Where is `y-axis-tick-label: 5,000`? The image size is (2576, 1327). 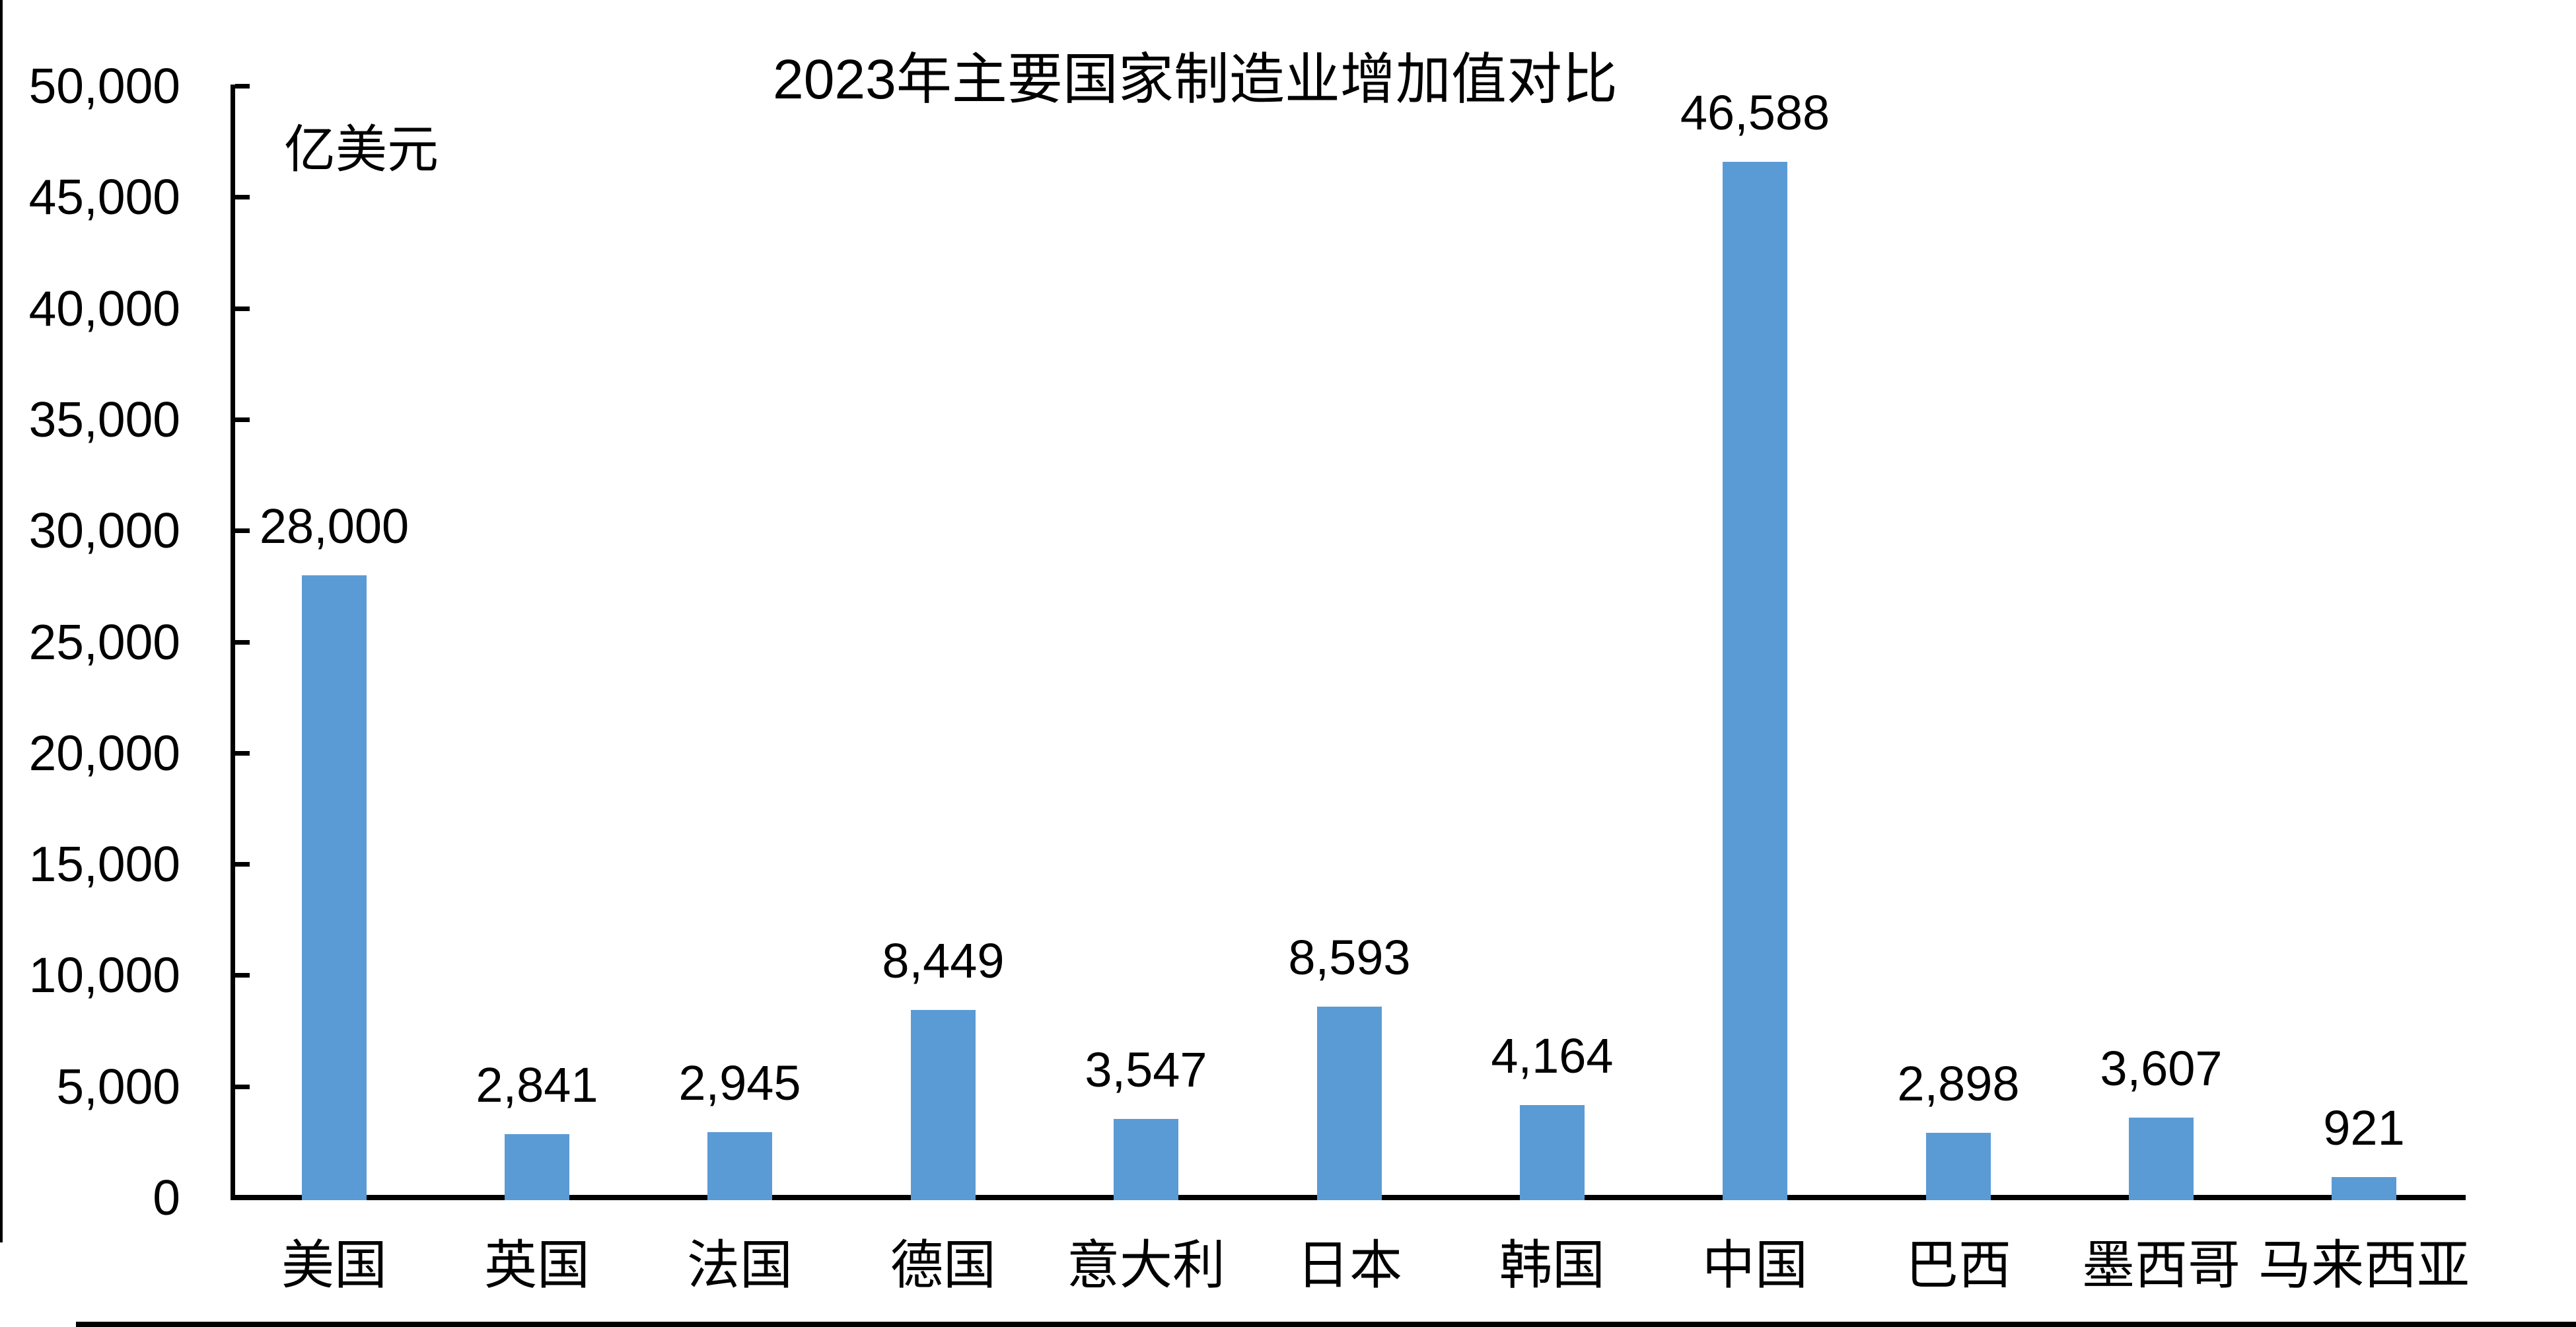 y-axis-tick-label: 5,000 is located at coordinates (118, 1086).